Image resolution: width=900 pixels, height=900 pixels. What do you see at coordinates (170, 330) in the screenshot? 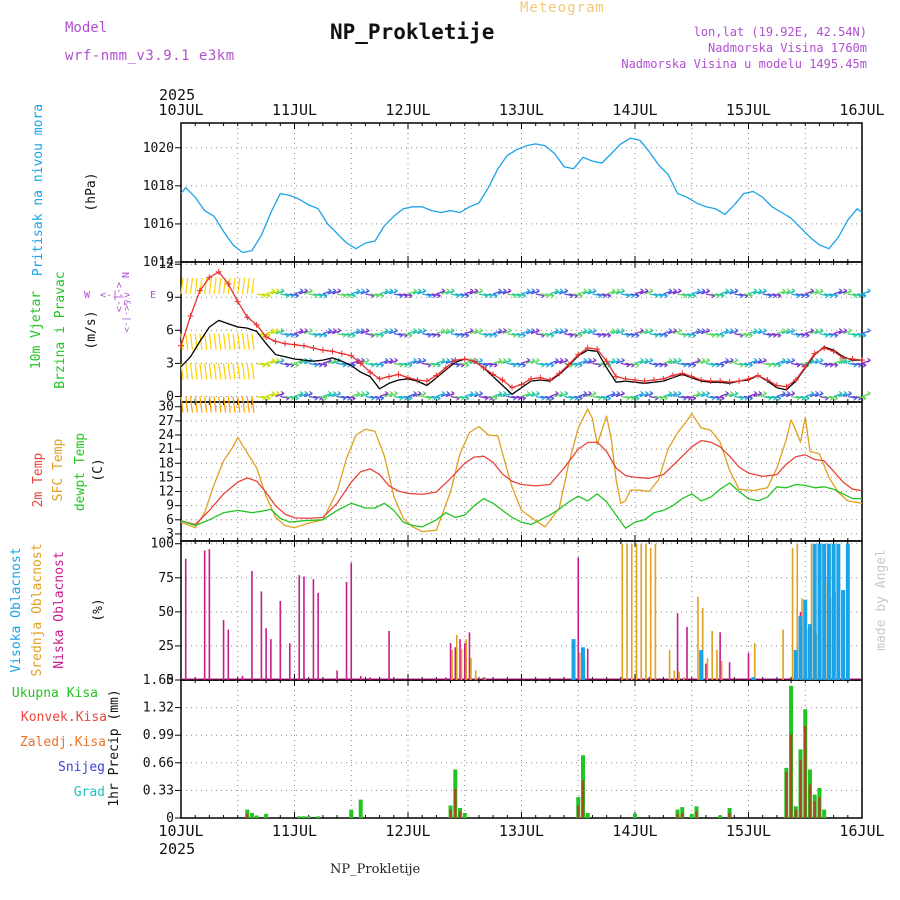
I see `y-tick-label: 6` at bounding box center [170, 330].